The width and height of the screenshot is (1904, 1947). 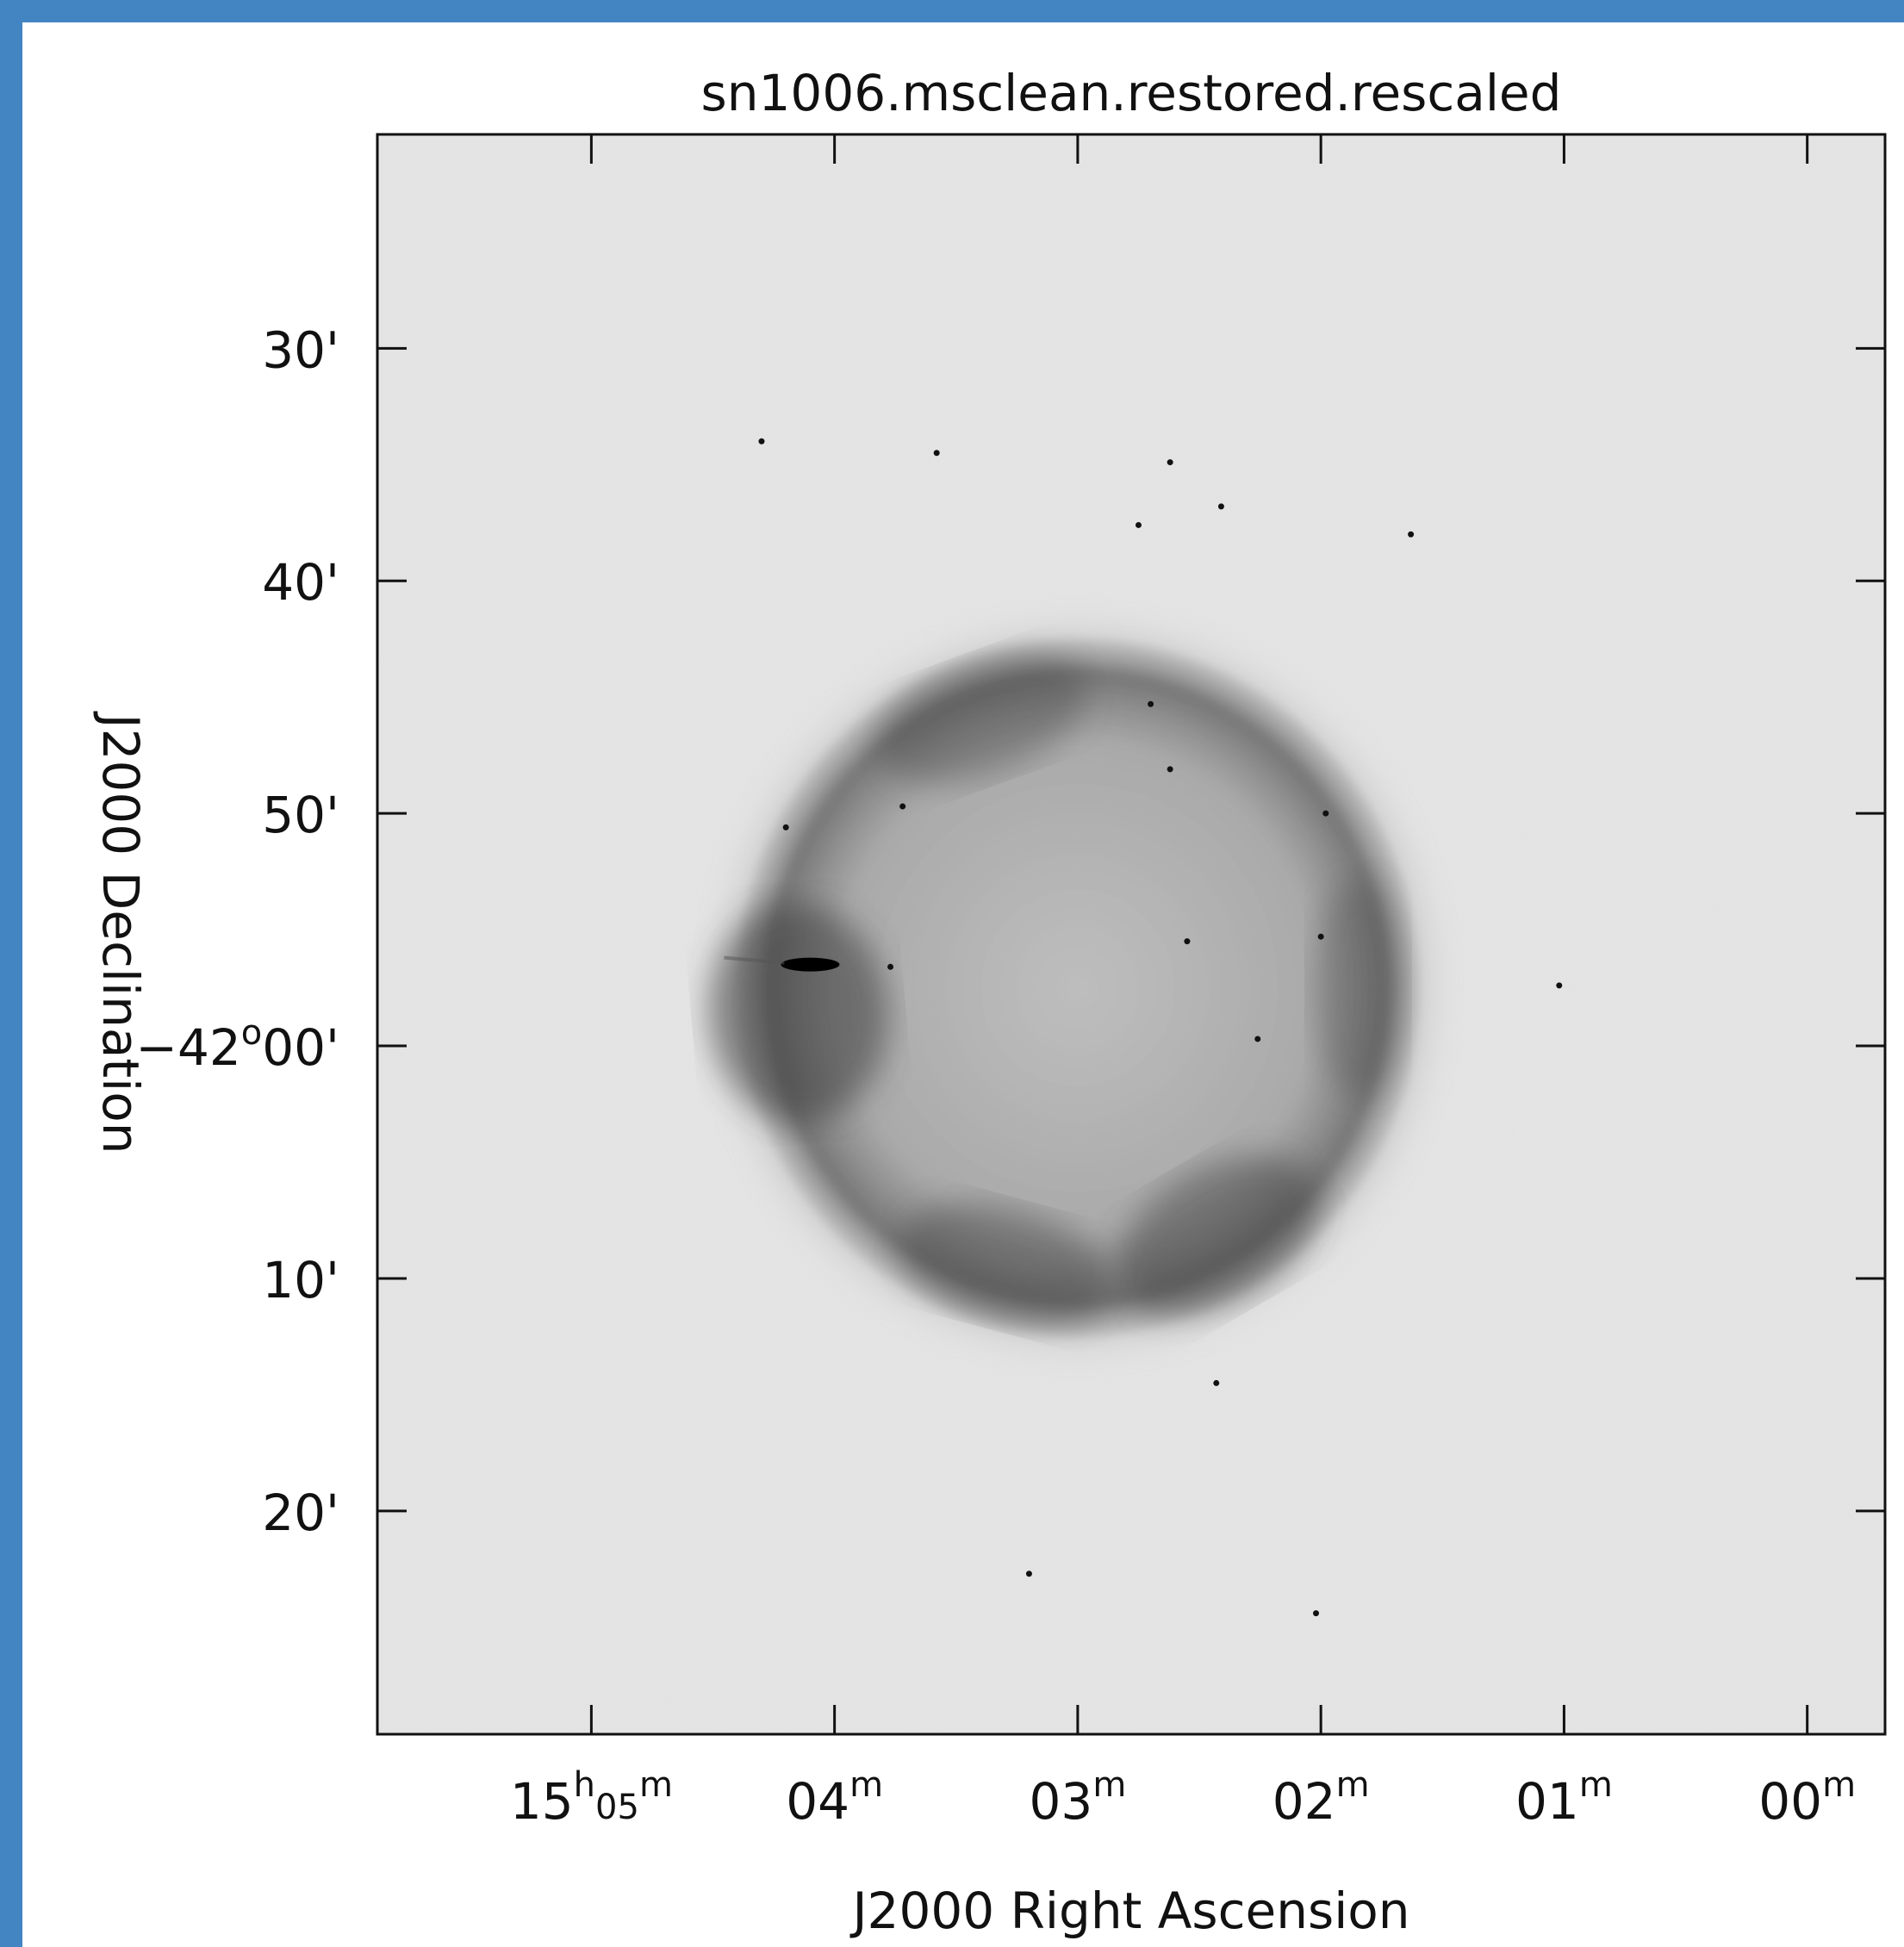 What do you see at coordinates (835, 1798) in the screenshot?
I see `x-tick-label: 04m` at bounding box center [835, 1798].